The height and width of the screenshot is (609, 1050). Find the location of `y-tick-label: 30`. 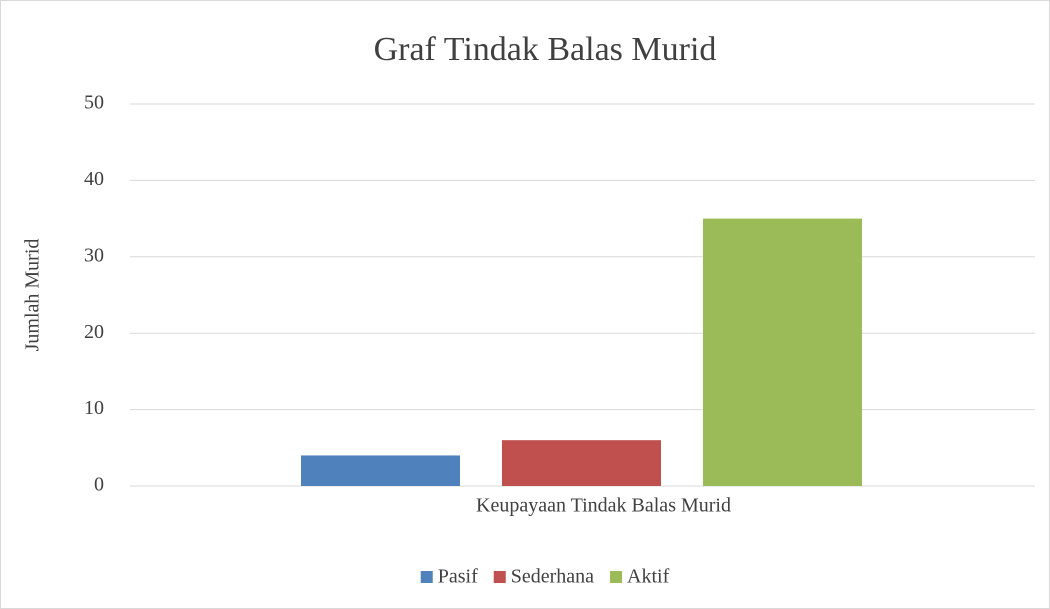

y-tick-label: 30 is located at coordinates (94, 255).